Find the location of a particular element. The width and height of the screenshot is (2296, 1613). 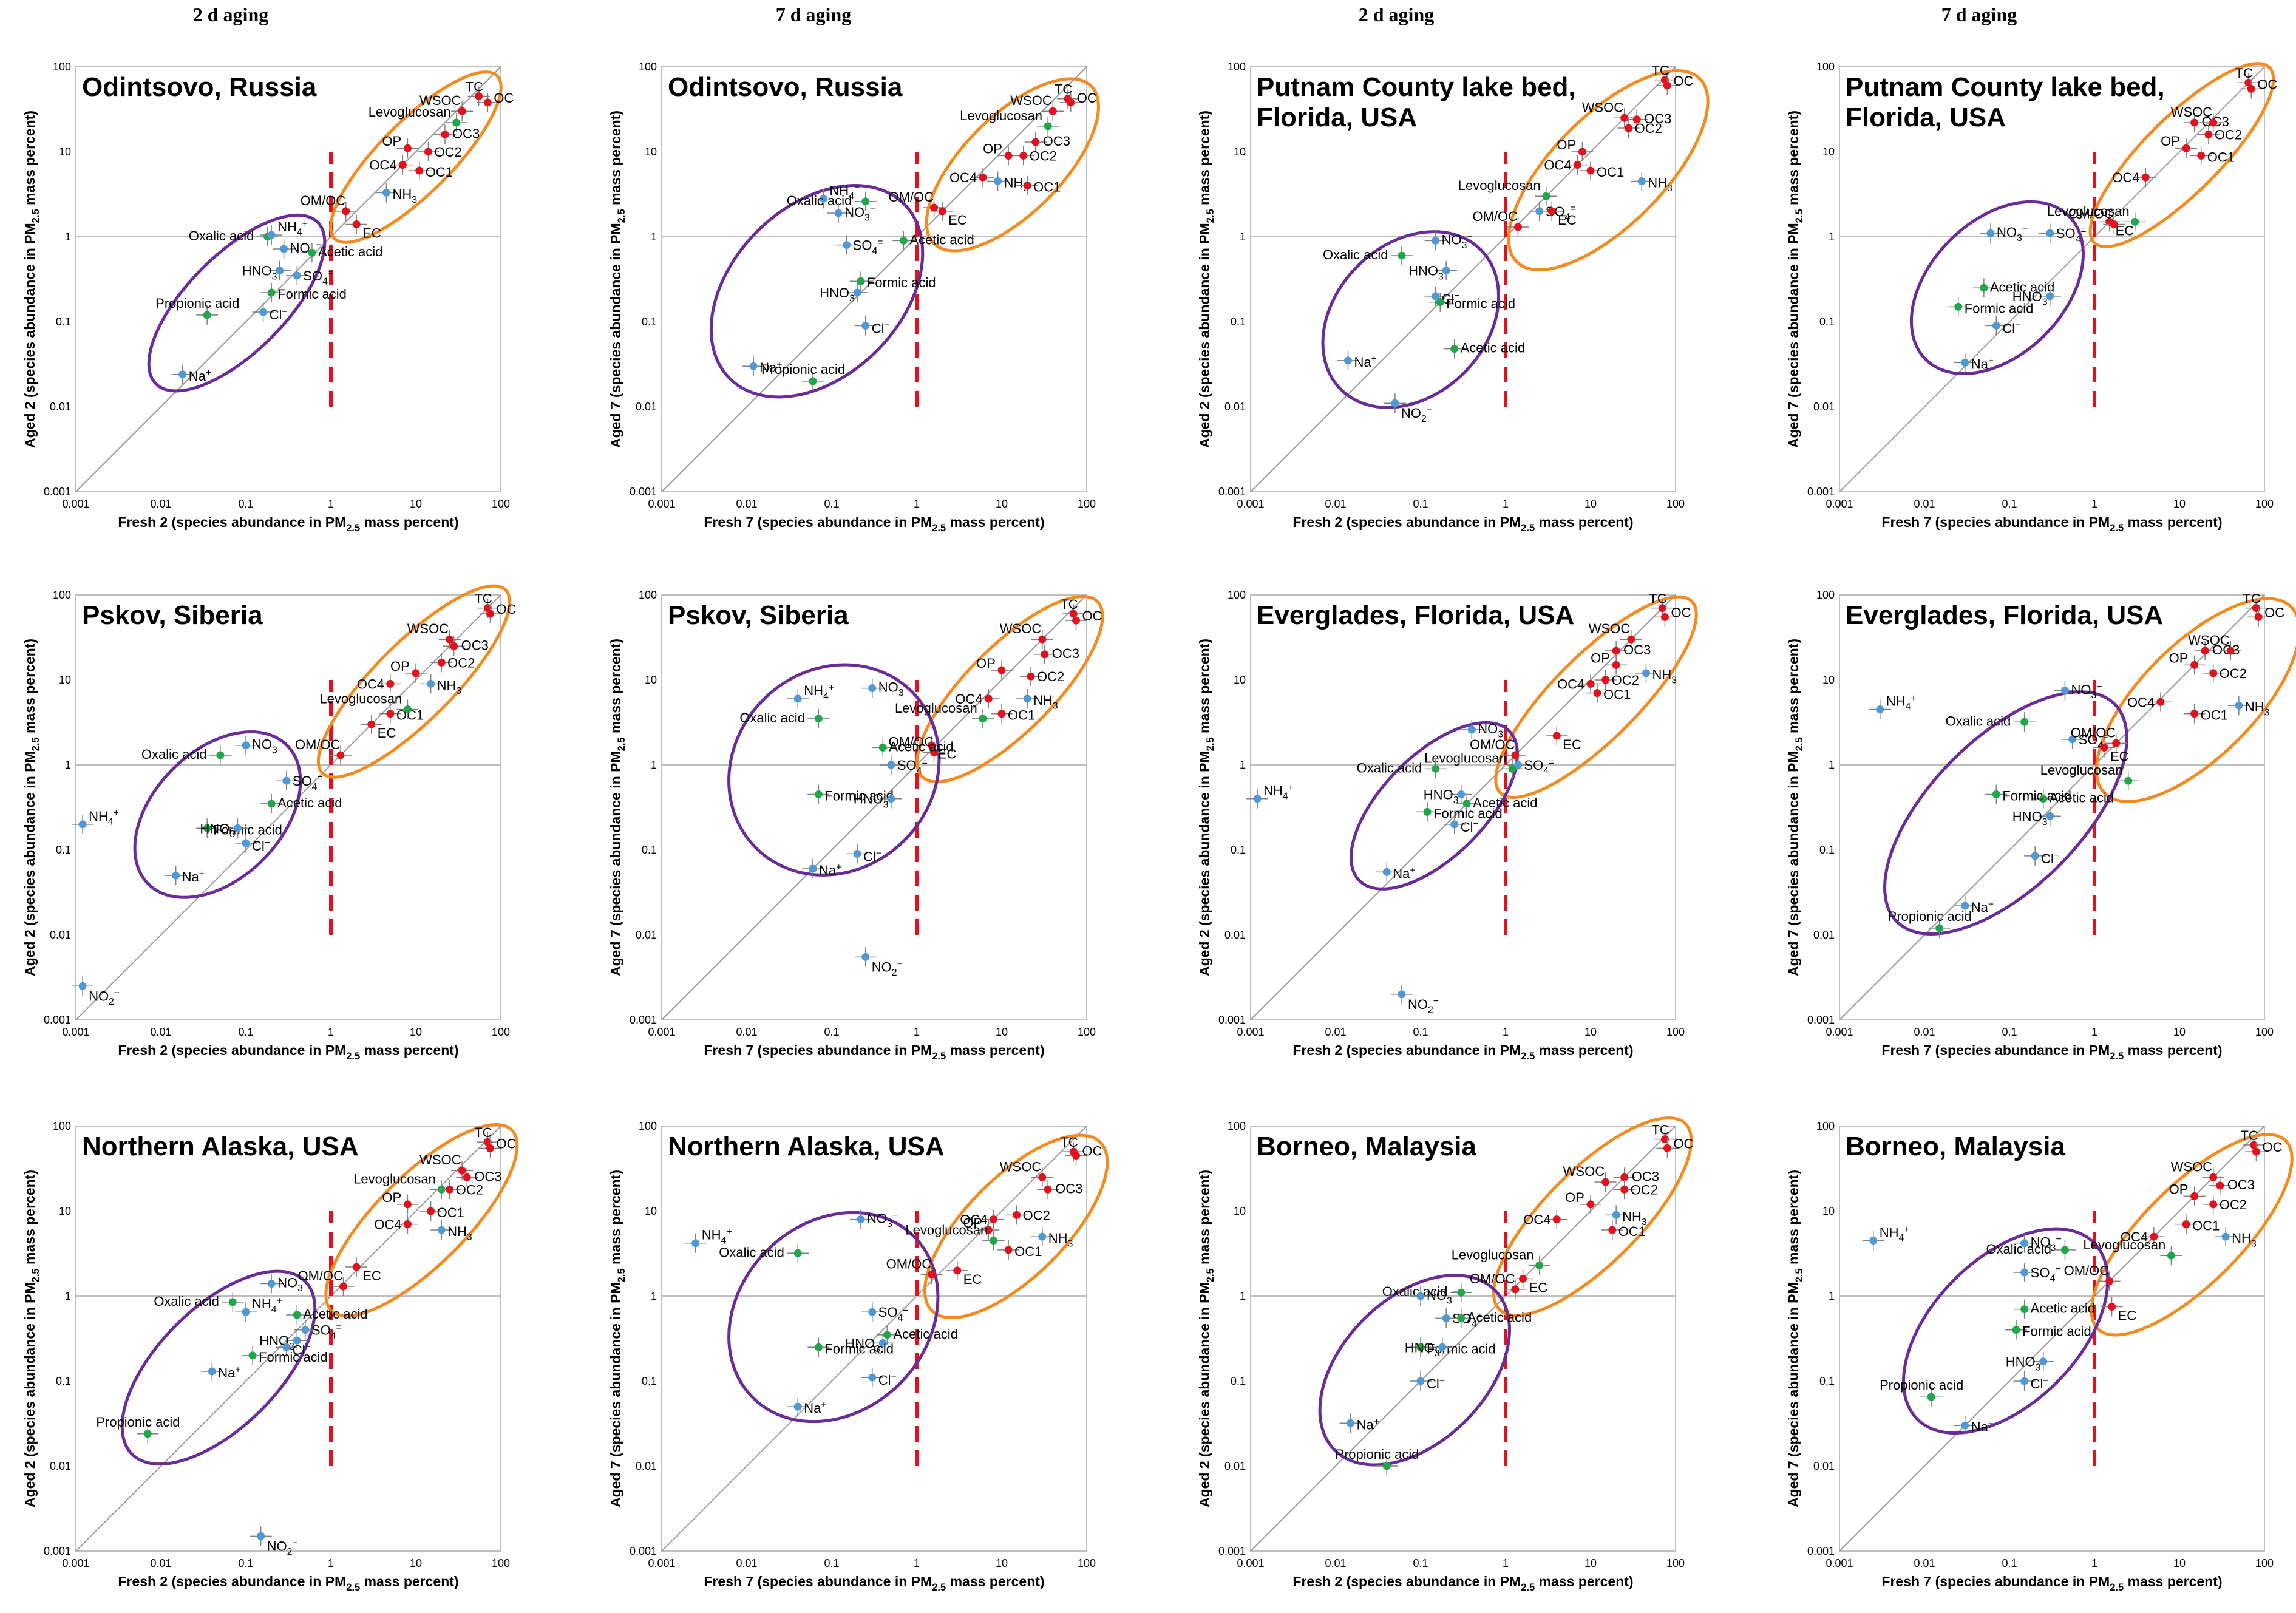

data-point: Oxalic acid is located at coordinates (764, 1253).